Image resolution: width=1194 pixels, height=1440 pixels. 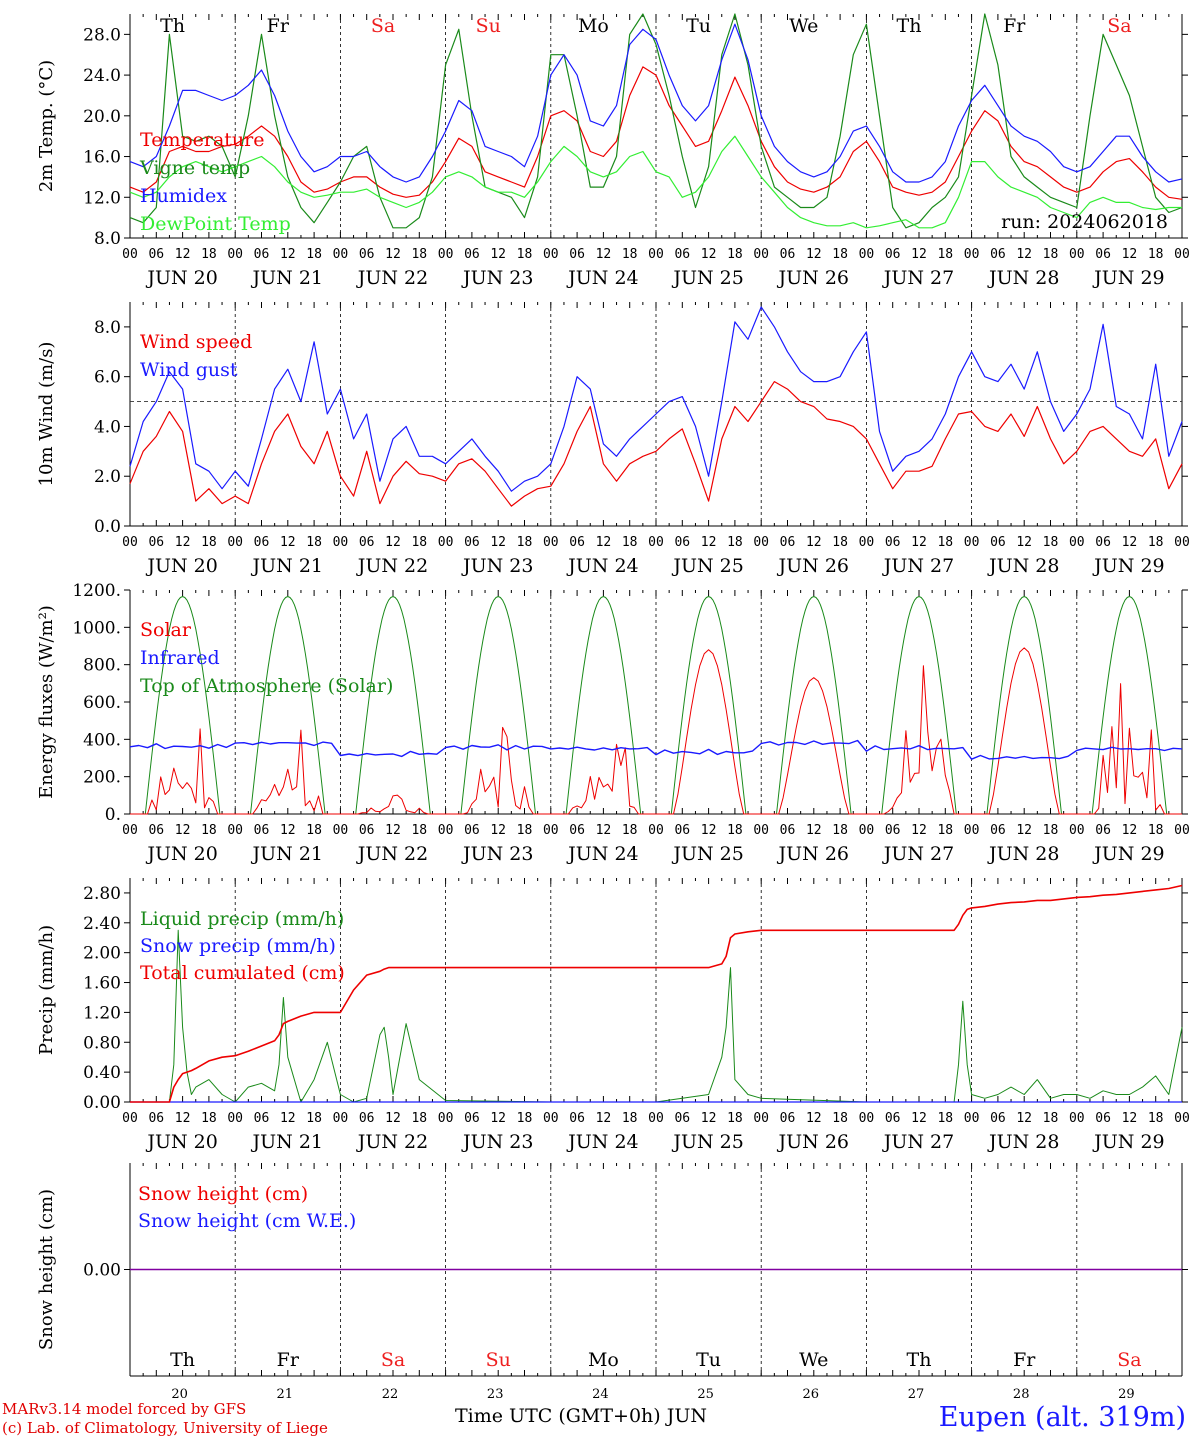 What do you see at coordinates (393, 1360) in the screenshot?
I see `weekday-label-bottom: Sa` at bounding box center [393, 1360].